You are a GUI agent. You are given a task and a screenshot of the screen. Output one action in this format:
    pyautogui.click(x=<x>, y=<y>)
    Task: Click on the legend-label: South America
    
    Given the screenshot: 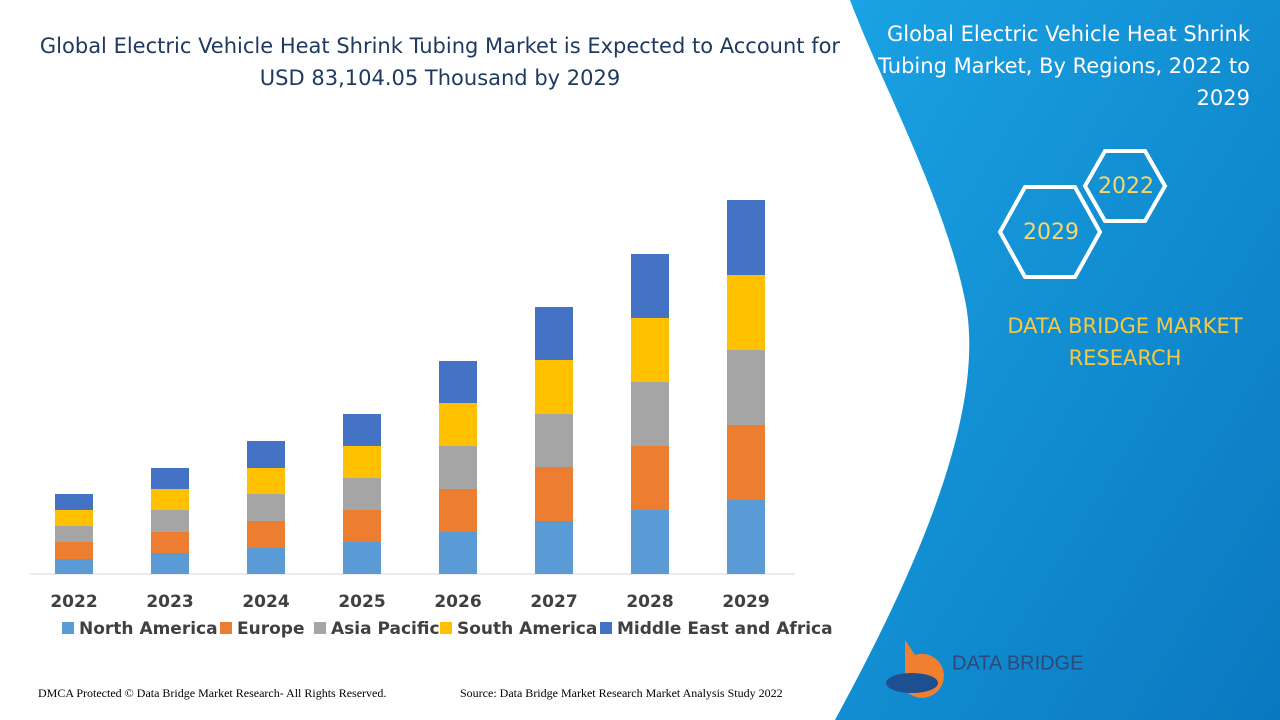 What is the action you would take?
    pyautogui.click(x=527, y=629)
    